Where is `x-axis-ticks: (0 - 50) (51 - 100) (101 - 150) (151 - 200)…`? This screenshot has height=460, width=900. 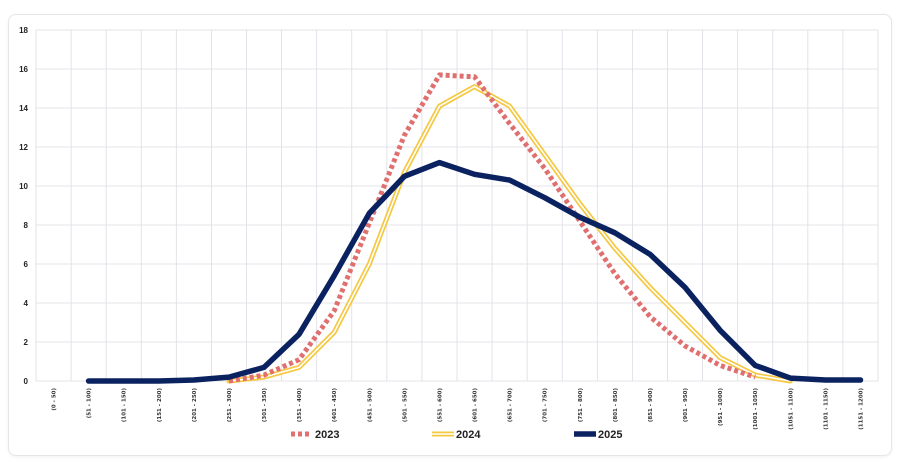
x-axis-ticks: (0 - 50) (51 - 100) (101 - 150) (151 - 200)… is located at coordinates (458, 409).